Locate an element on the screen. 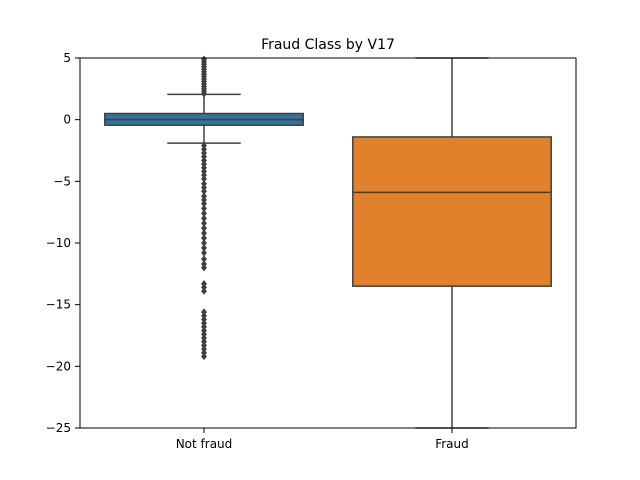 The image size is (640, 480). y-tick-label: −5 is located at coordinates (62, 181).